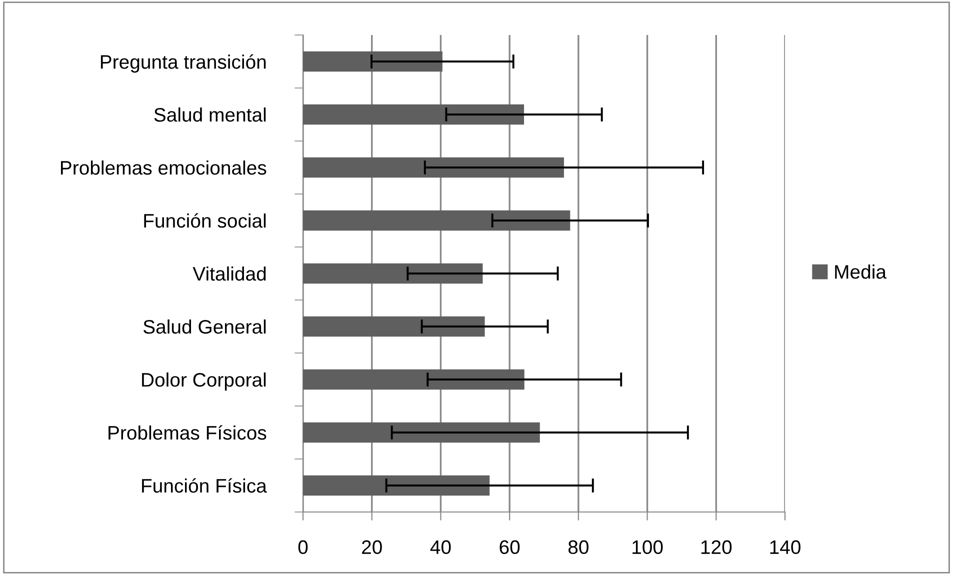  I want to click on x-tick-label: 20, so click(372, 547).